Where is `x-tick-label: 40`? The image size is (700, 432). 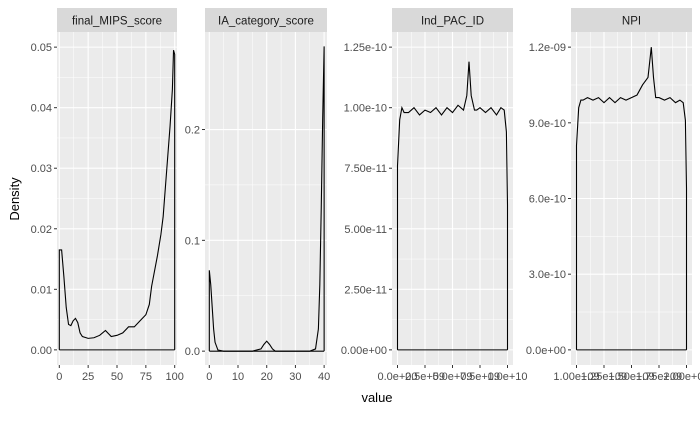 x-tick-label: 40 is located at coordinates (324, 377).